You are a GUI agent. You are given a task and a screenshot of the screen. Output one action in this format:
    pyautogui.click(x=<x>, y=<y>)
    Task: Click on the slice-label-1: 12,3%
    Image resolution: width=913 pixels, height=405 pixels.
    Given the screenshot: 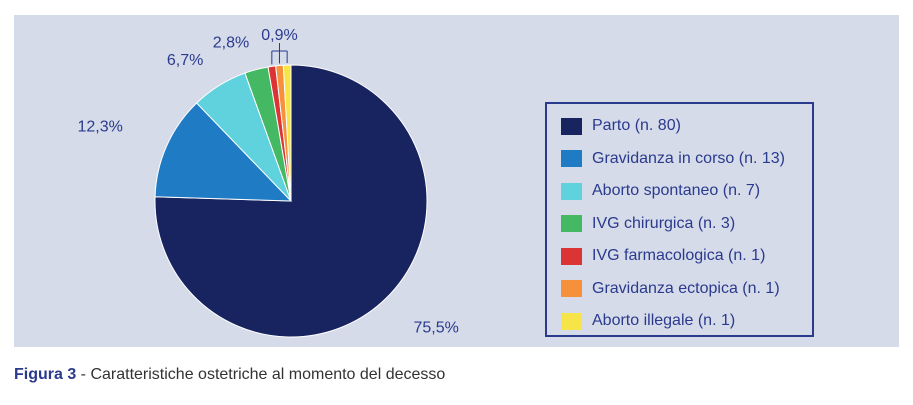 What is the action you would take?
    pyautogui.click(x=99, y=126)
    